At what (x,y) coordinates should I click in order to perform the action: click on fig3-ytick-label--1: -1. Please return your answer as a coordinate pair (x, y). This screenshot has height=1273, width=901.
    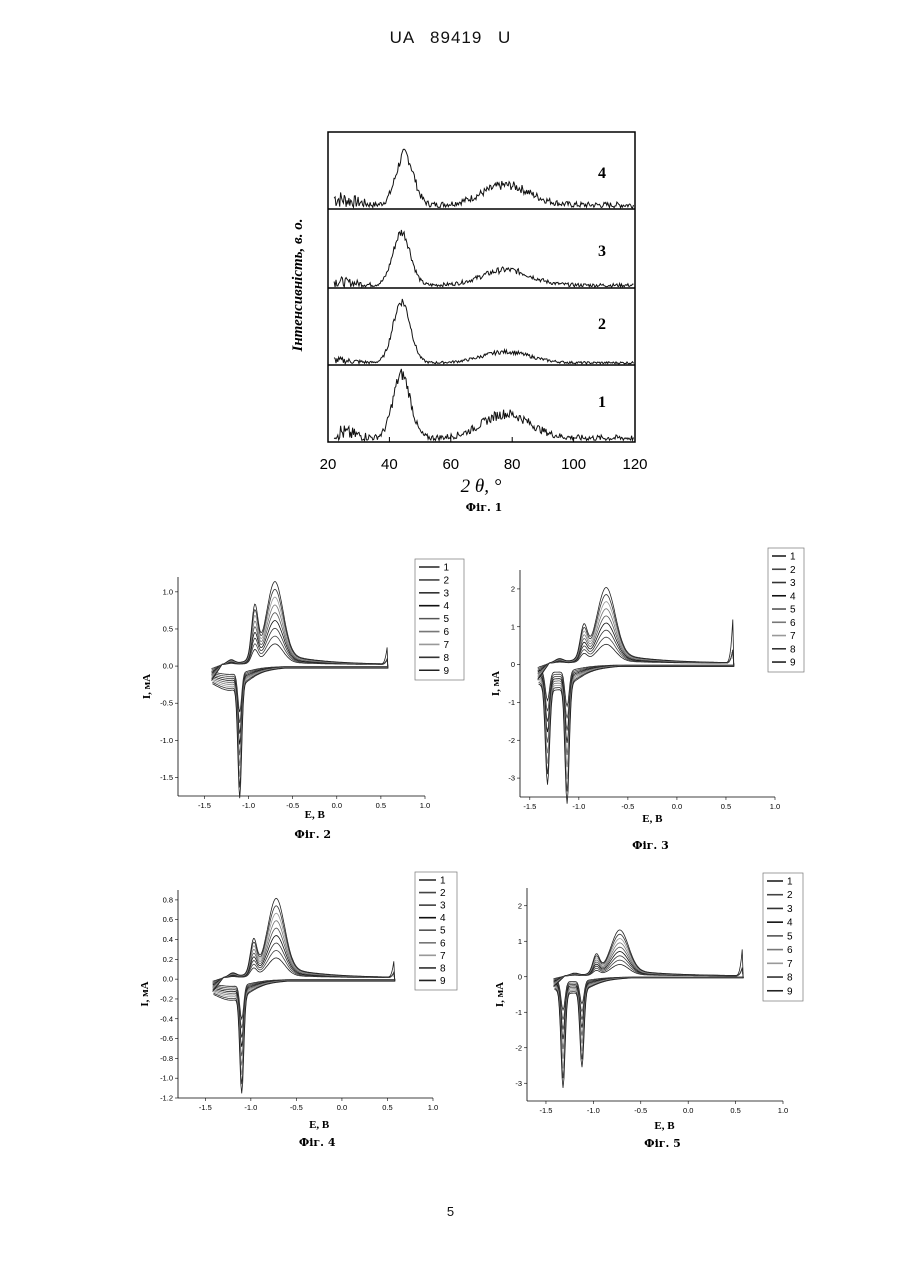
    Looking at the image, I should click on (511, 702).